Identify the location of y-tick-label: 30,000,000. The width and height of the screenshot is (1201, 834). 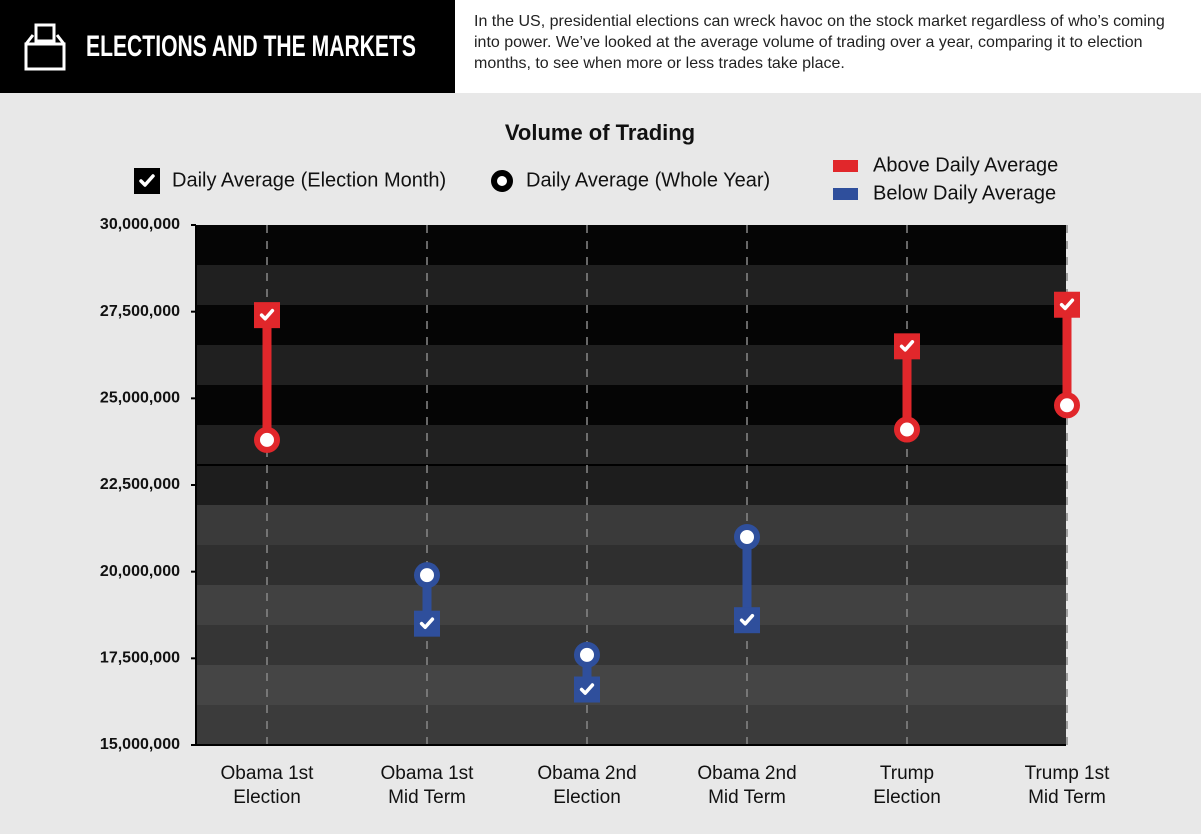
(140, 224).